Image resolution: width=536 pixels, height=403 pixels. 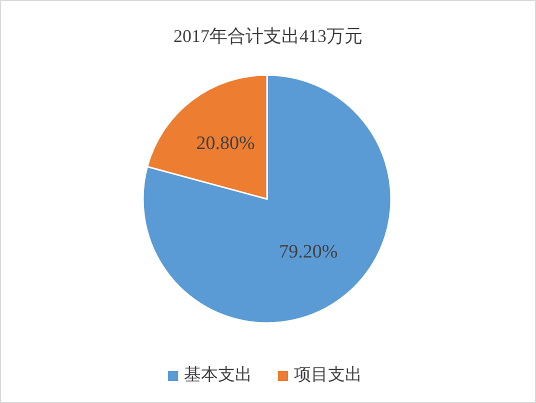 What do you see at coordinates (218, 374) in the screenshot?
I see `legend-label: 基本支出` at bounding box center [218, 374].